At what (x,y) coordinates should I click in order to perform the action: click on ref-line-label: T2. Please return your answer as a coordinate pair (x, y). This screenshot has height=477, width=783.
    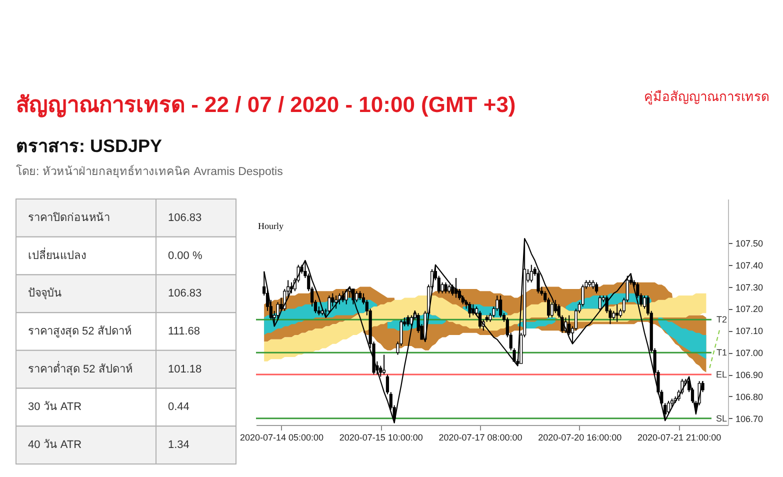
    Looking at the image, I should click on (721, 319).